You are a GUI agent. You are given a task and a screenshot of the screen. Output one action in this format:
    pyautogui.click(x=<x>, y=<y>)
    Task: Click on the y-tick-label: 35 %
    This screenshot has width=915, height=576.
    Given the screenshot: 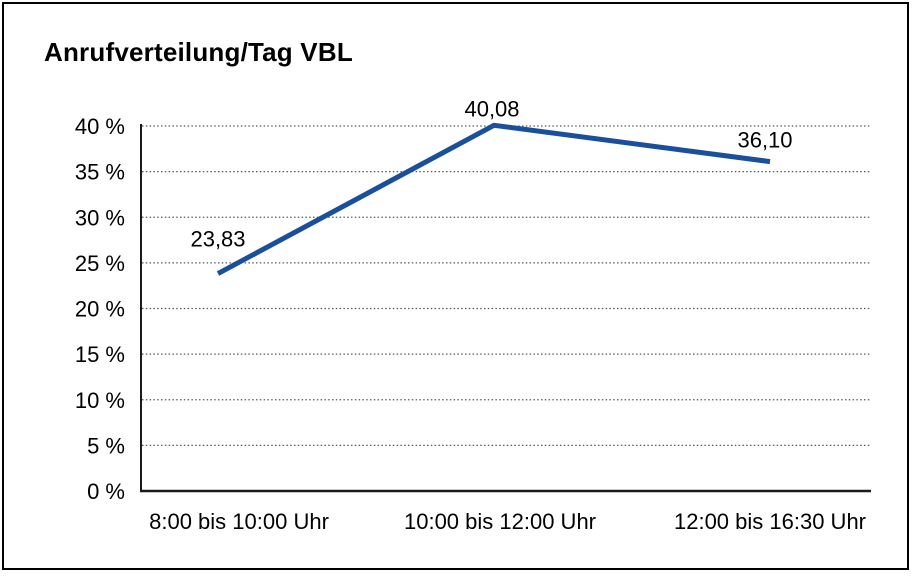 What is the action you would take?
    pyautogui.click(x=100, y=172)
    